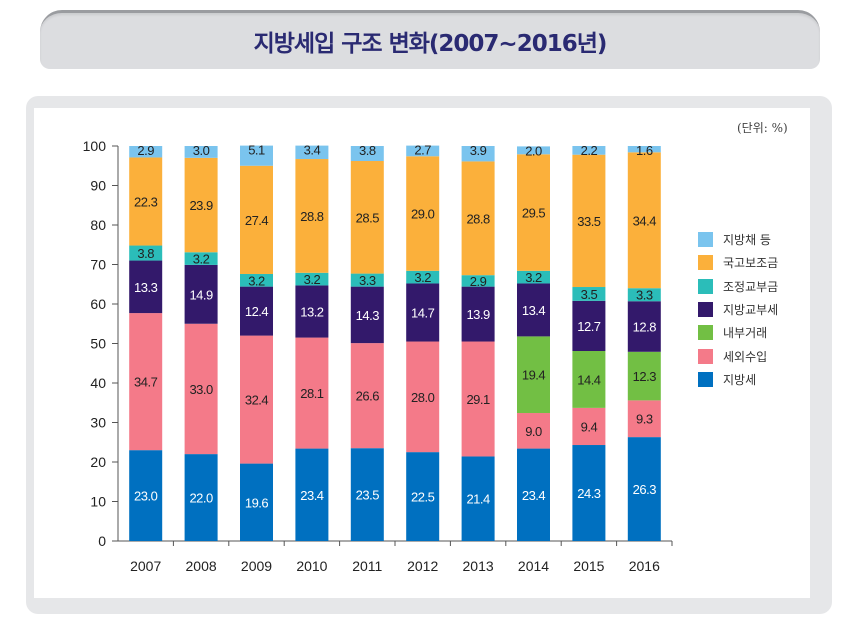 Image resolution: width=860 pixels, height=622 pixels. What do you see at coordinates (257, 220) in the screenshot?
I see `bar-value-label: 27.4` at bounding box center [257, 220].